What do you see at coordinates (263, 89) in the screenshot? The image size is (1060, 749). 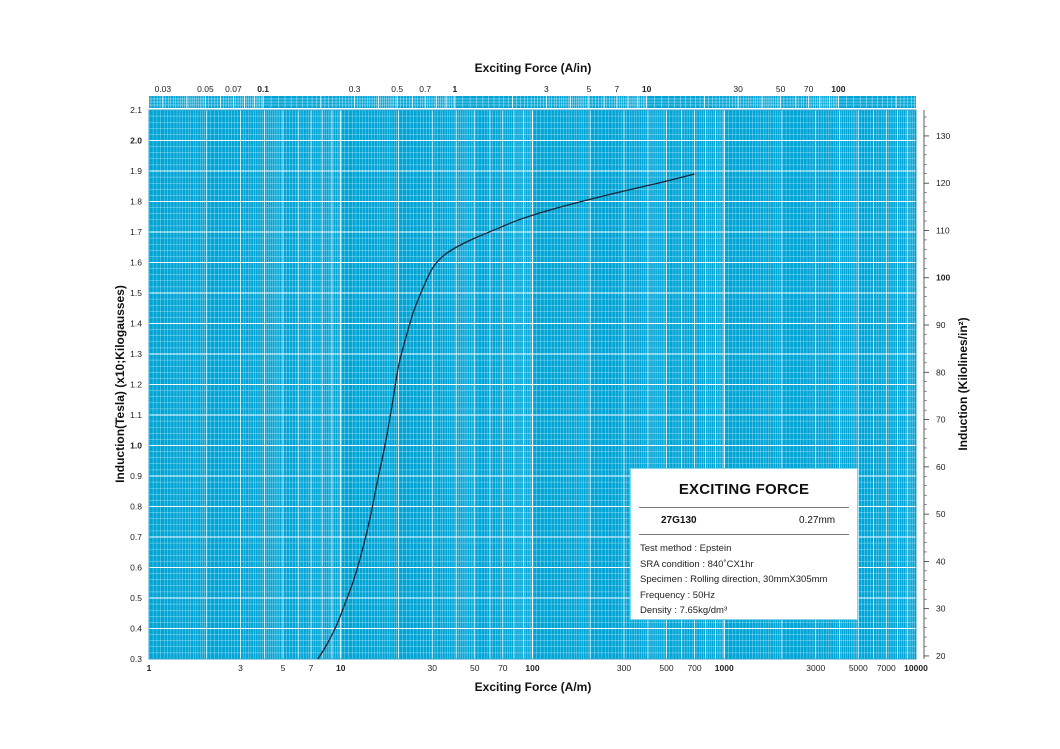 I see `top-tick-label: 0.1` at bounding box center [263, 89].